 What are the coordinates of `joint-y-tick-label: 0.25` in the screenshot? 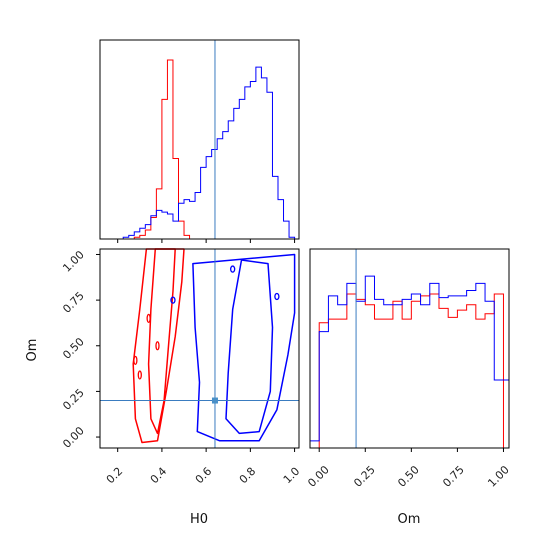 It's located at (73, 399).